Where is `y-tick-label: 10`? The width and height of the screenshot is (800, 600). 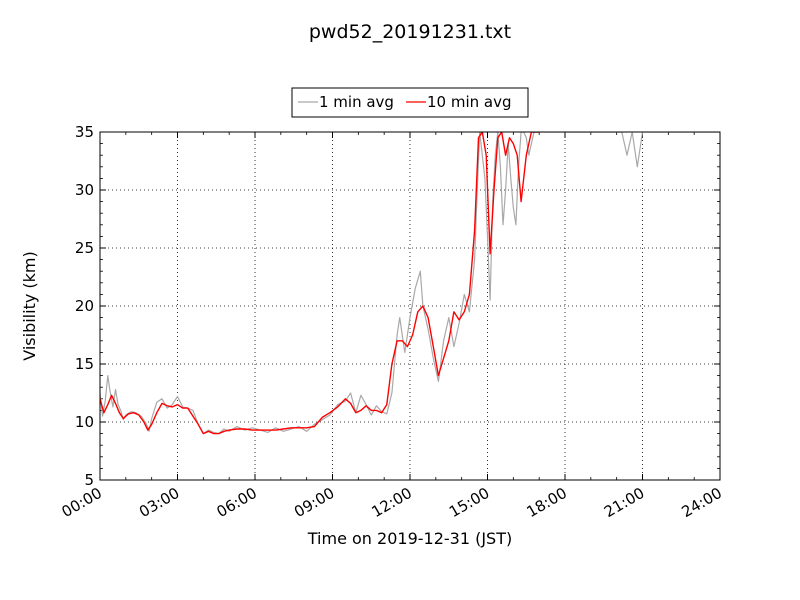
y-tick-label: 10 is located at coordinates (84, 422).